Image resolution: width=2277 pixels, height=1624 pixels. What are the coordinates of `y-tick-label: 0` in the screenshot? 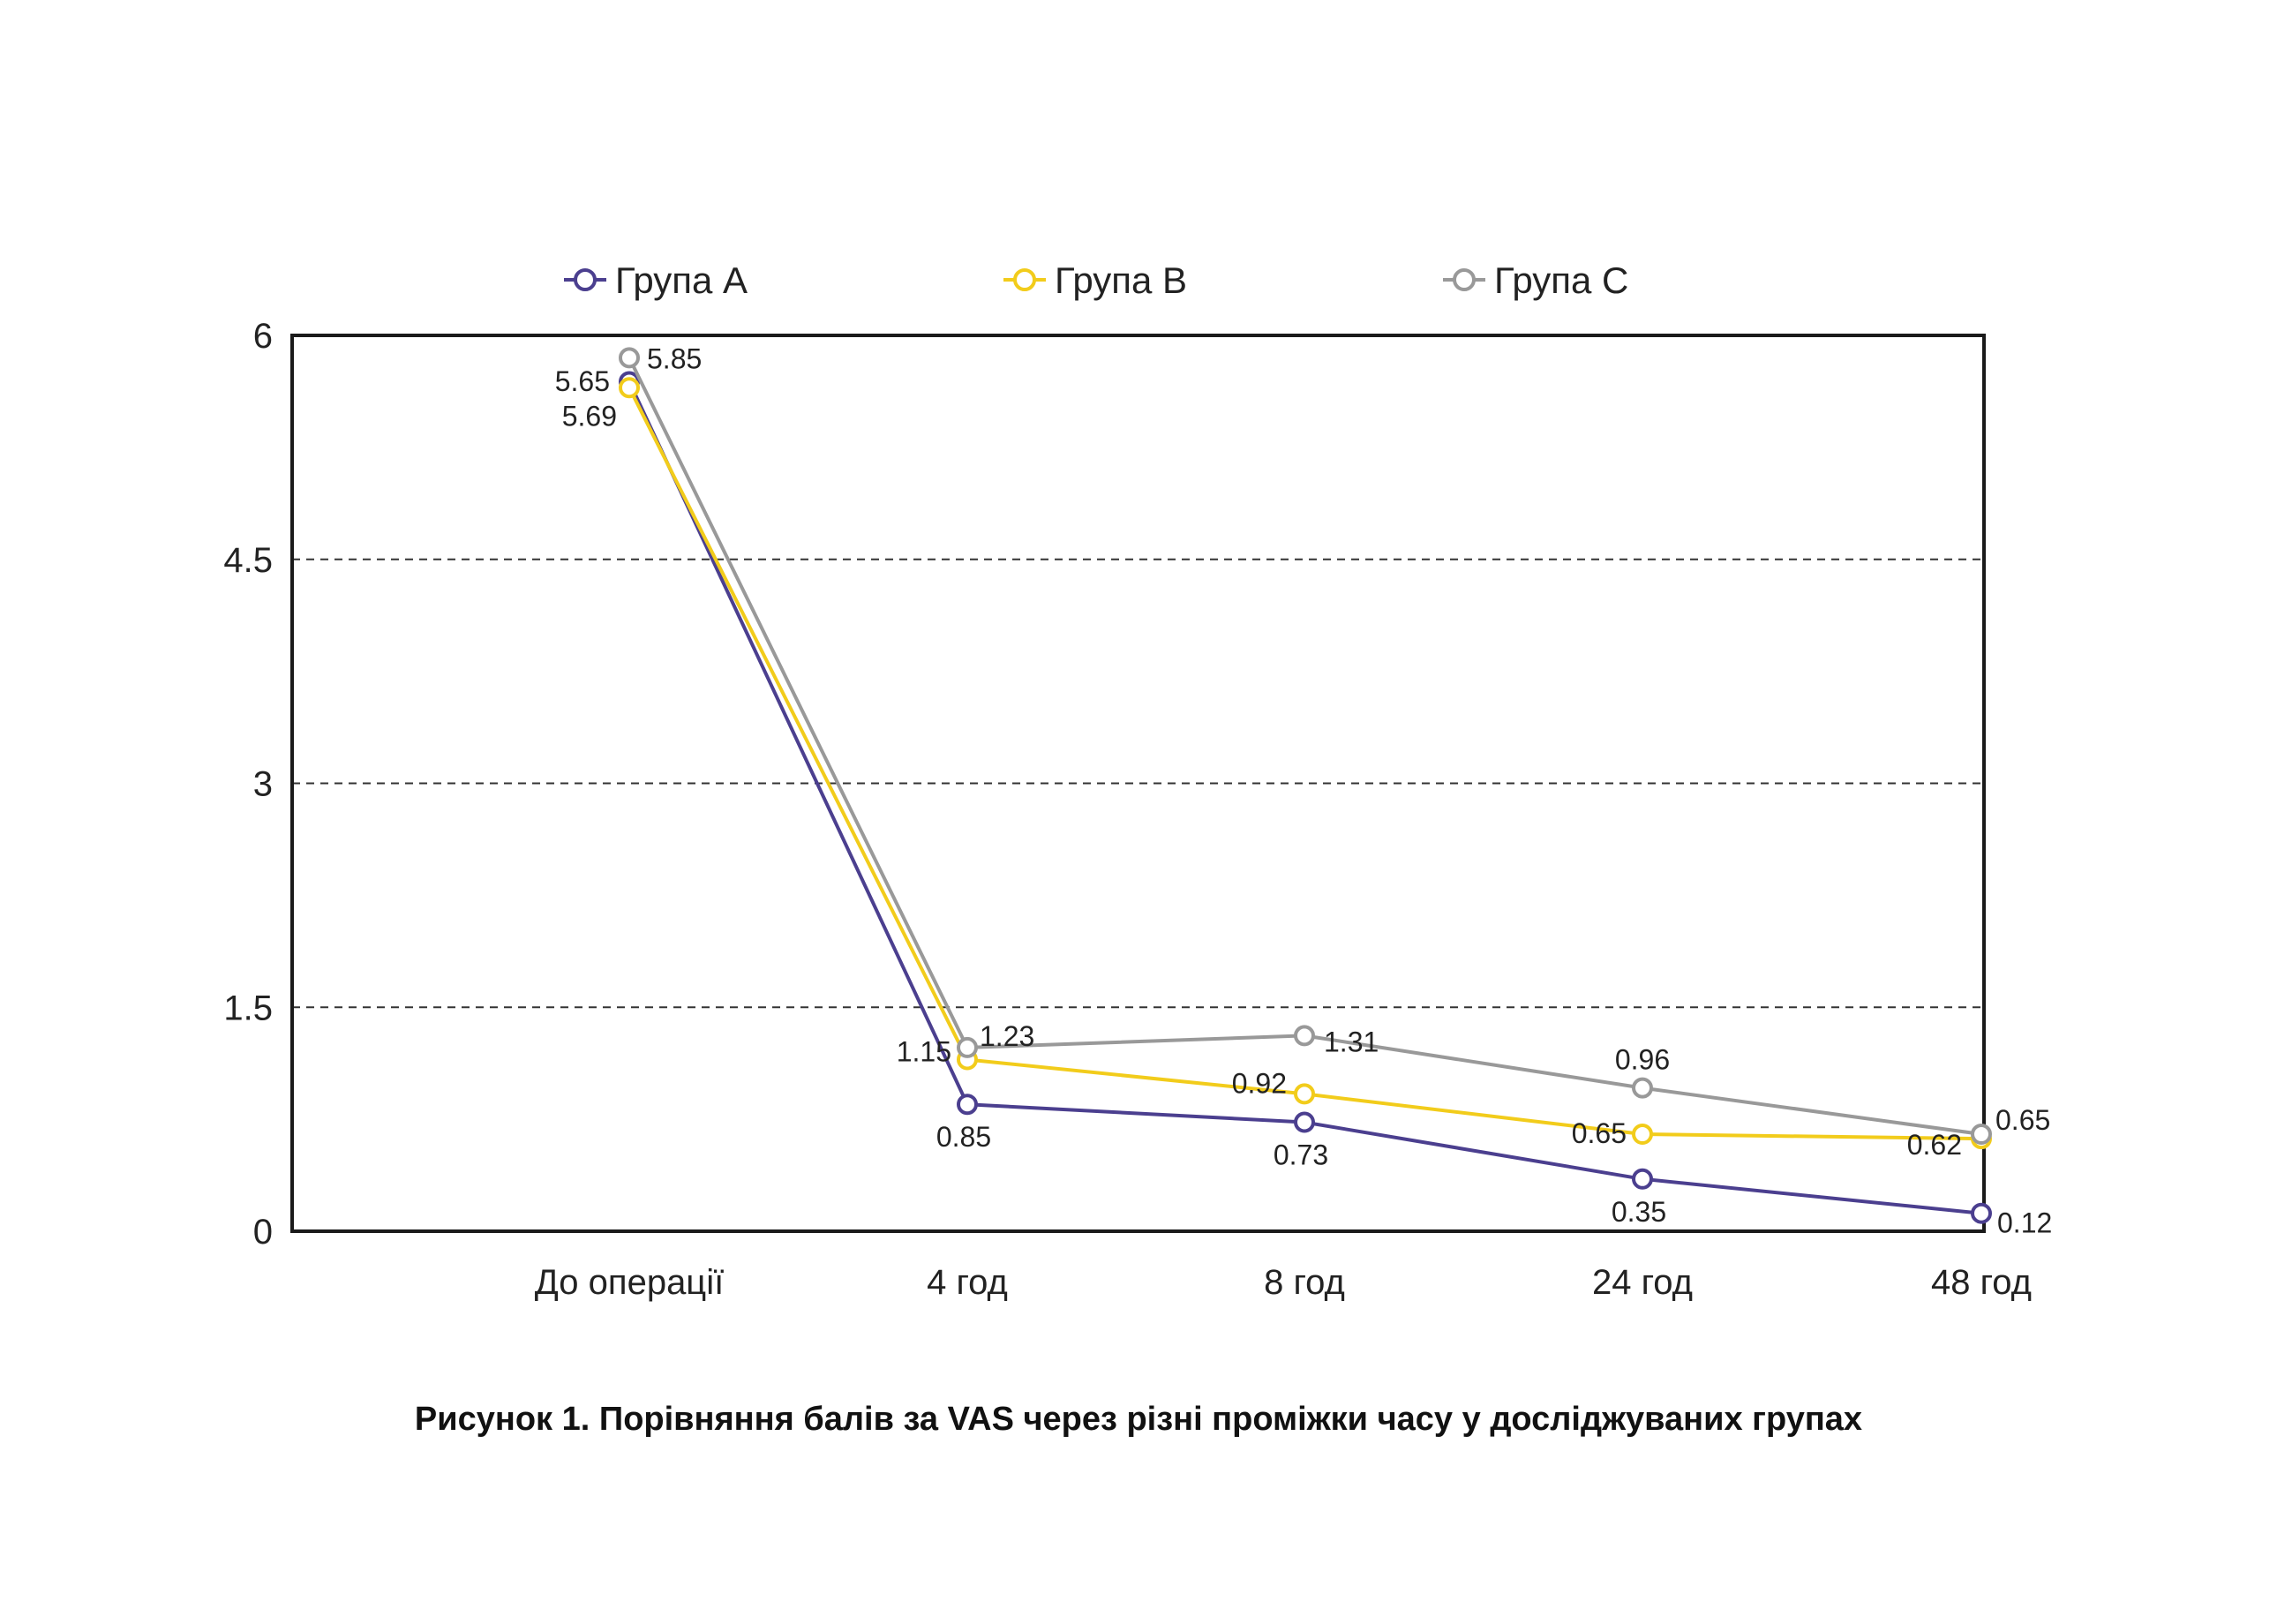 It's located at (263, 1232).